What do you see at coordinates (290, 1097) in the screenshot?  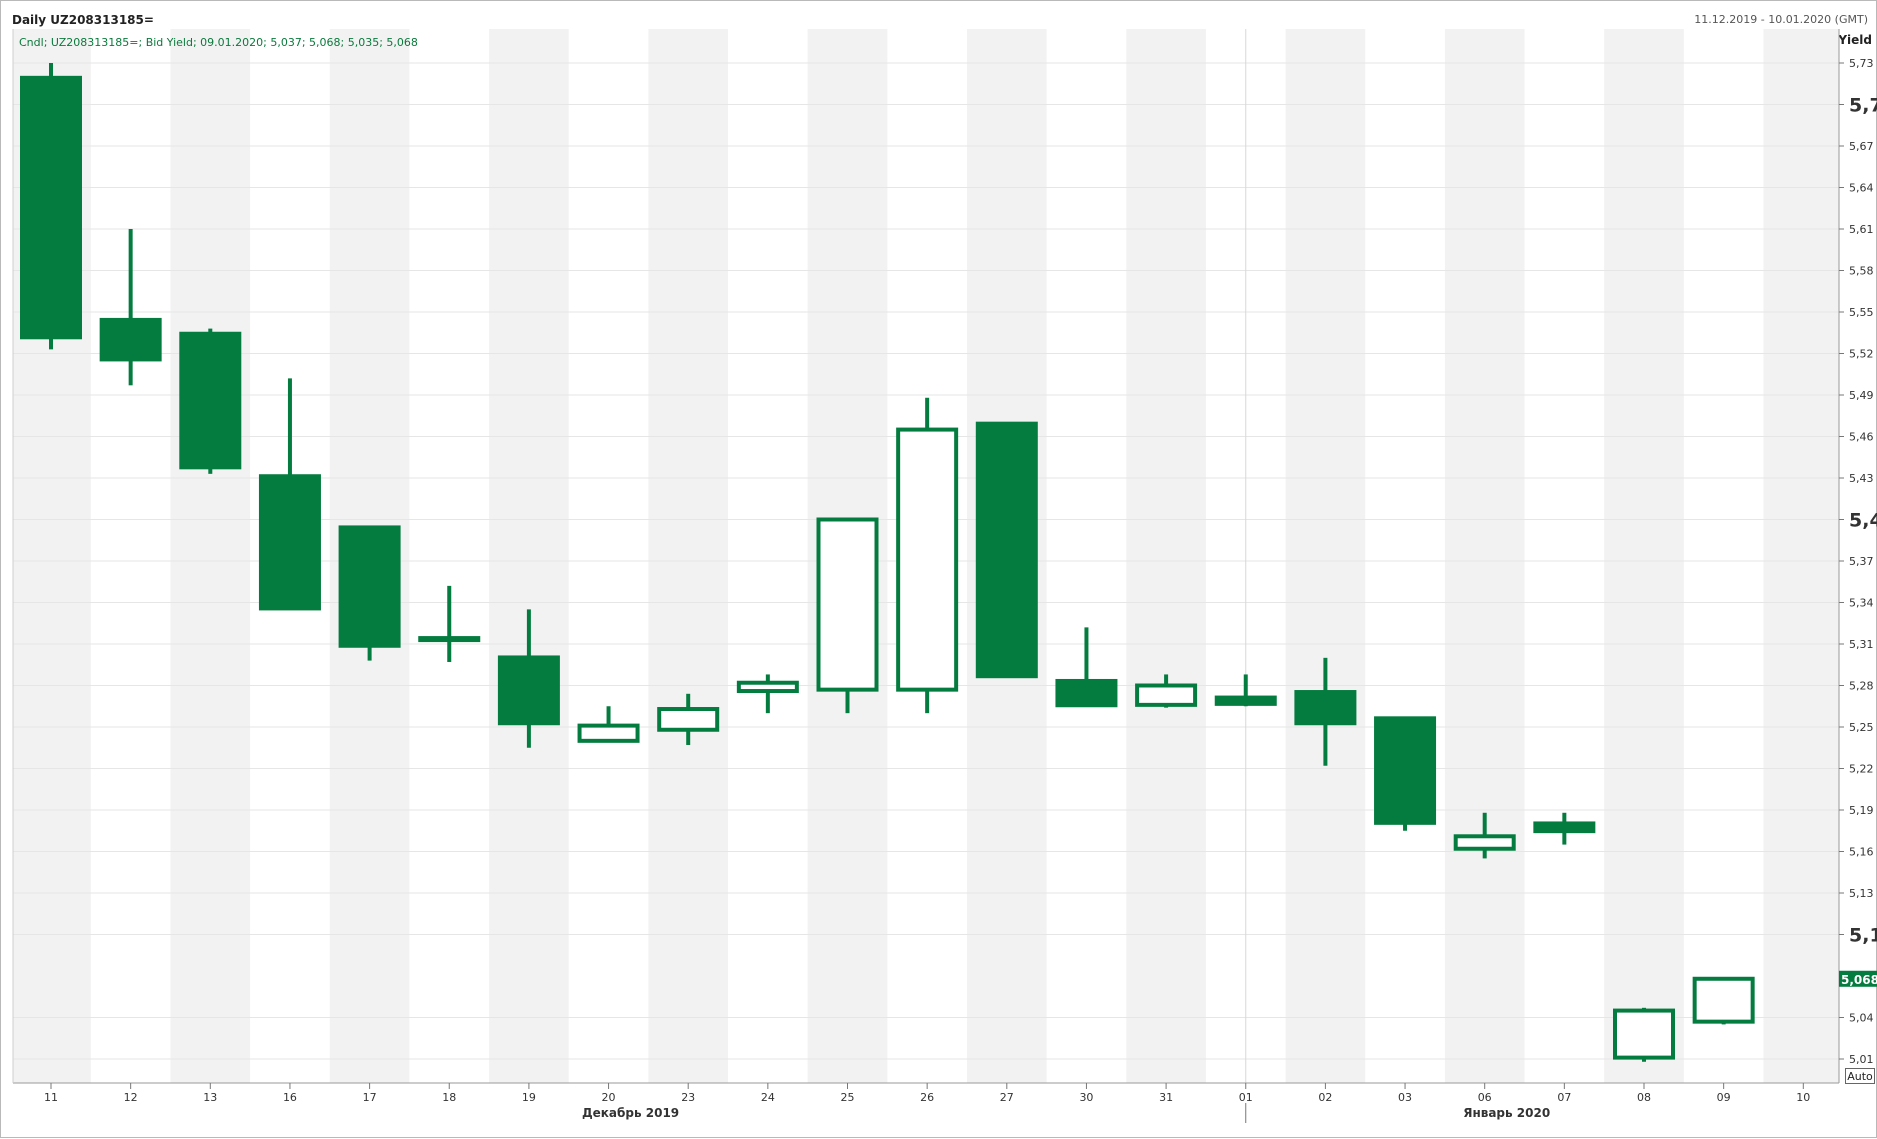 I see `x-tick-label-16: 16` at bounding box center [290, 1097].